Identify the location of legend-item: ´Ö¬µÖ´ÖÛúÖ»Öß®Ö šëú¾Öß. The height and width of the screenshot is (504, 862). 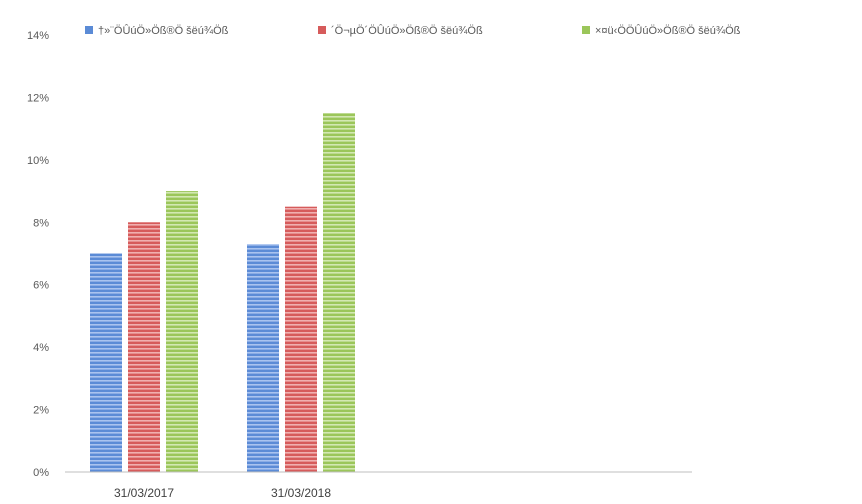
(400, 30).